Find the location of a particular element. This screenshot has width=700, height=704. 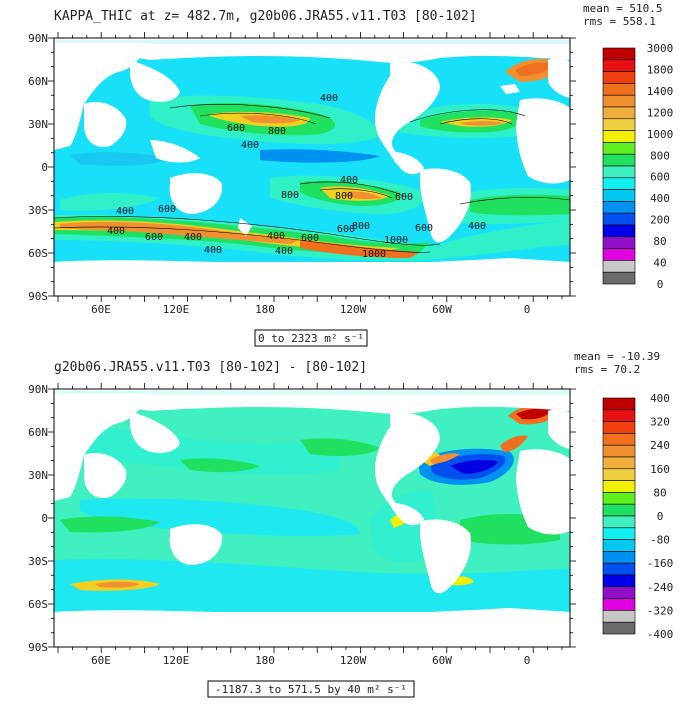

colorbar-label: 0 is located at coordinates (660, 516).